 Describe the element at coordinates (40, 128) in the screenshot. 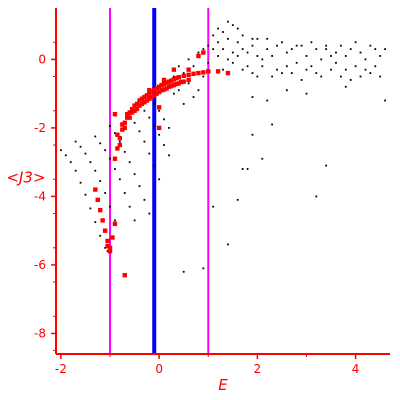

I see `y-tick-label--2: -2` at that location.